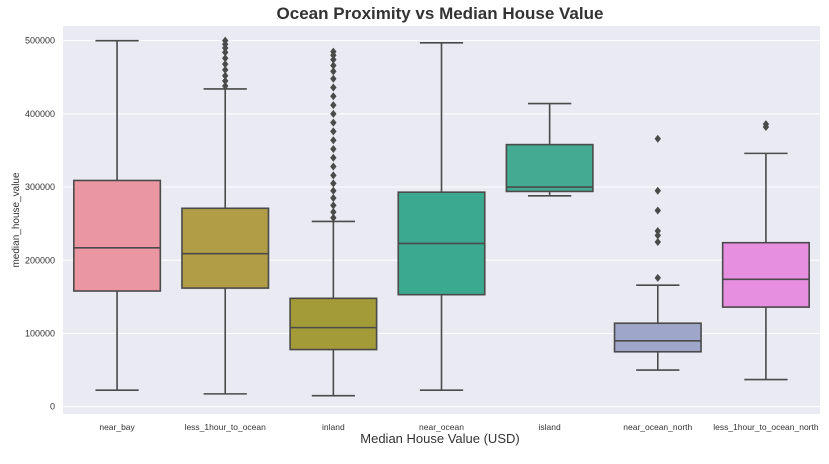  Describe the element at coordinates (40, 333) in the screenshot. I see `y-tick-label: 100000` at that location.